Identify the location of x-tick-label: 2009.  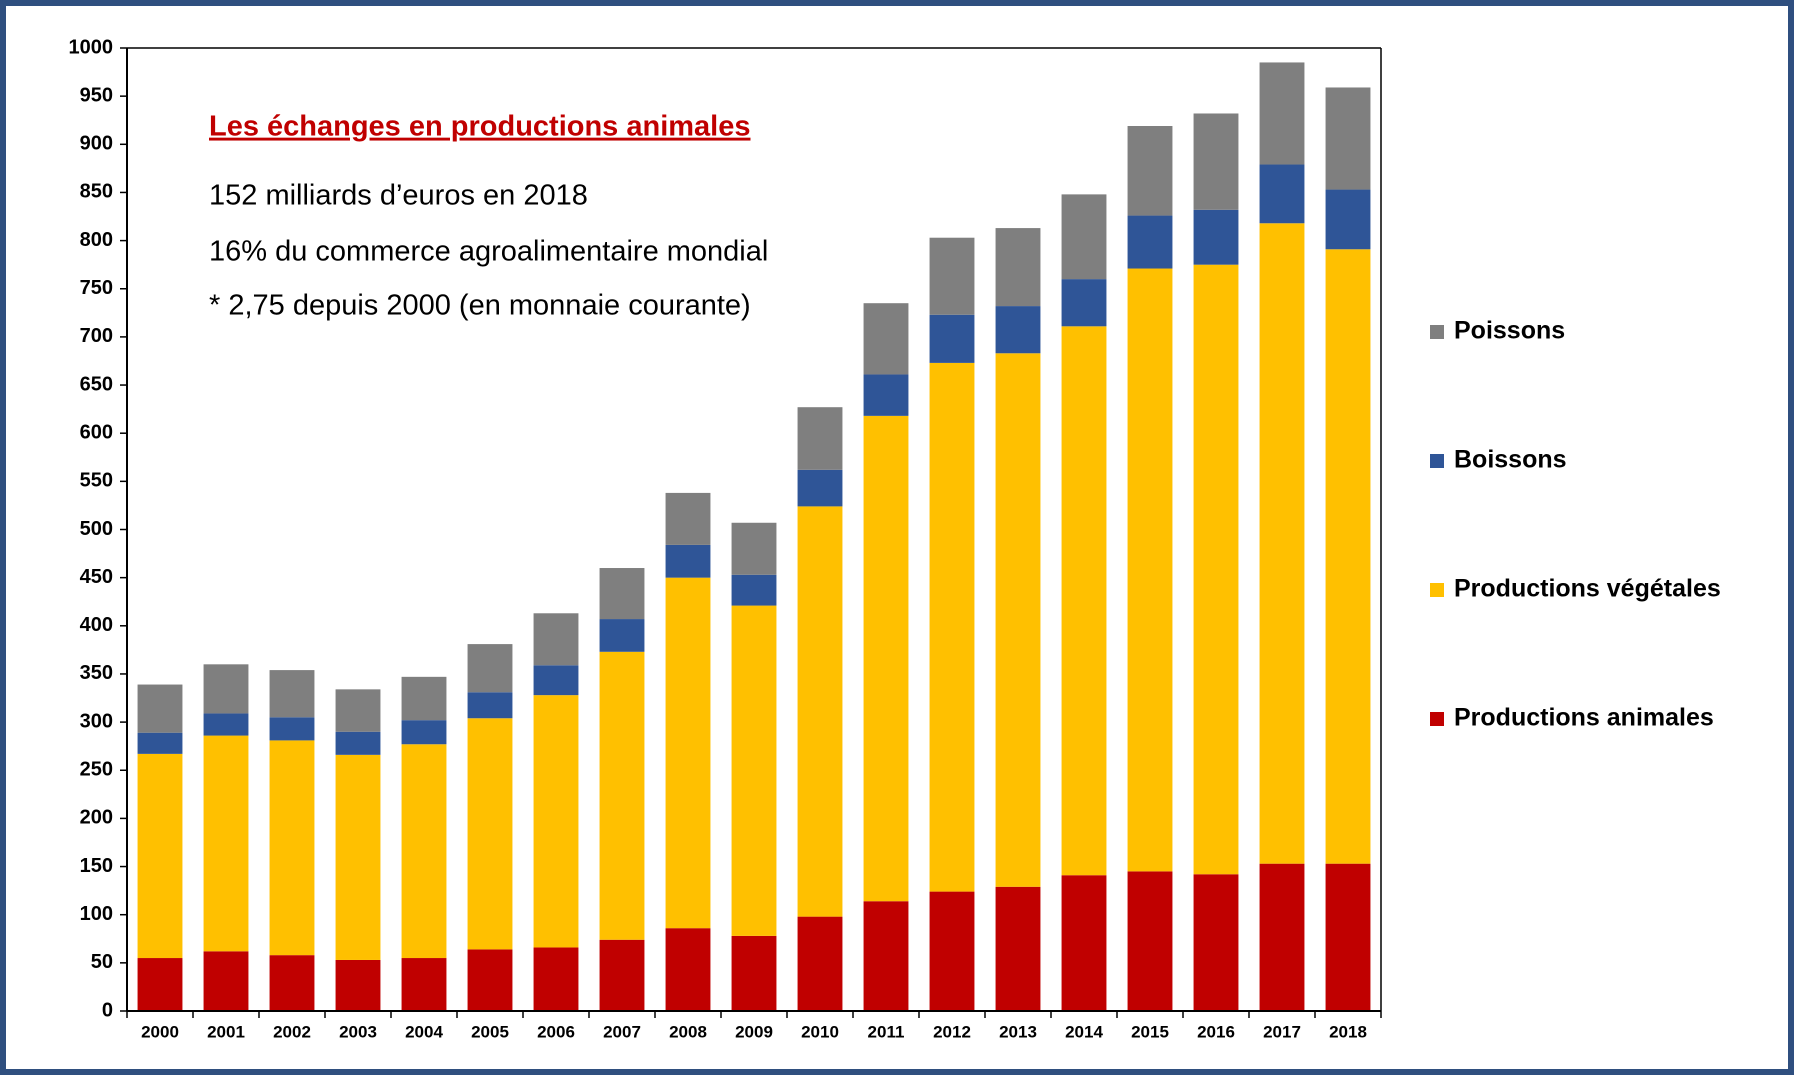
(754, 1031).